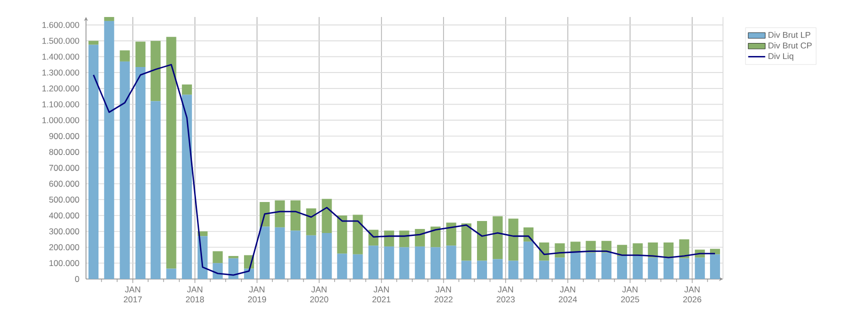  Describe the element at coordinates (65, 263) in the screenshot. I see `y-tick-label: 100.000` at that location.